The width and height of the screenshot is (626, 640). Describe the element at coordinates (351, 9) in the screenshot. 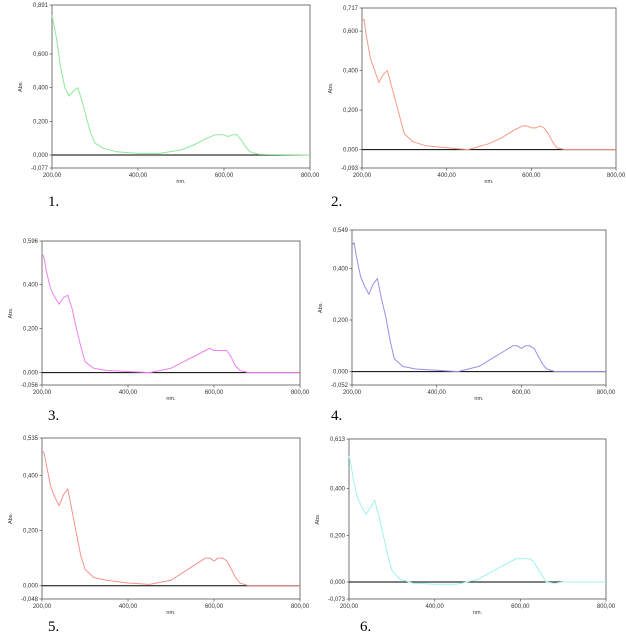

I see `y-tick-label: 0,717` at that location.